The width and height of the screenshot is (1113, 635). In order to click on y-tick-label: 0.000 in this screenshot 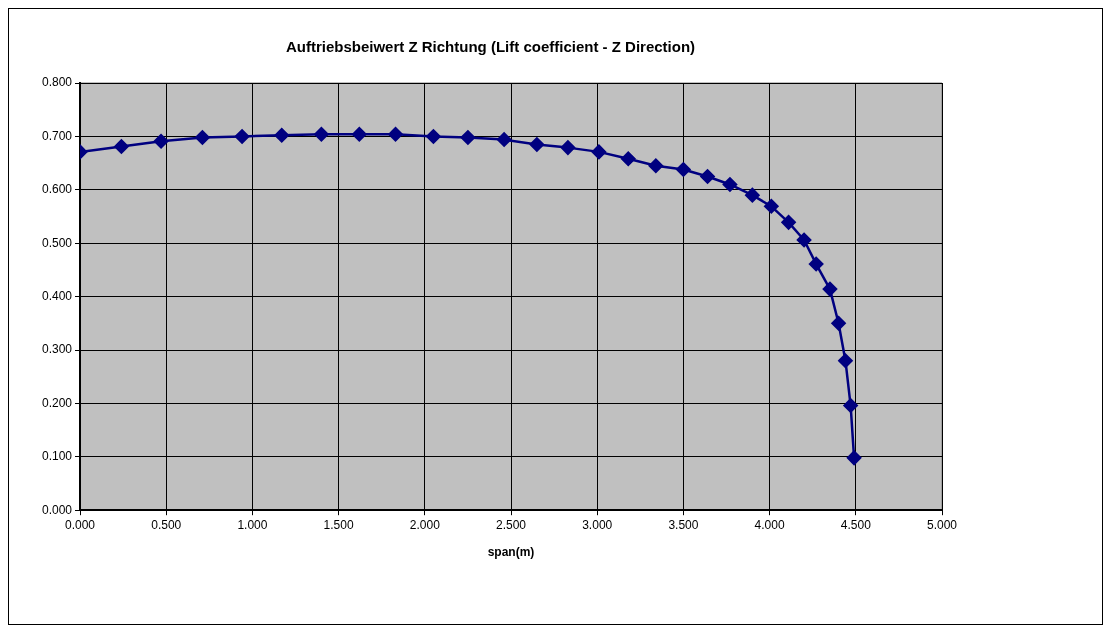, I will do `click(57, 509)`.